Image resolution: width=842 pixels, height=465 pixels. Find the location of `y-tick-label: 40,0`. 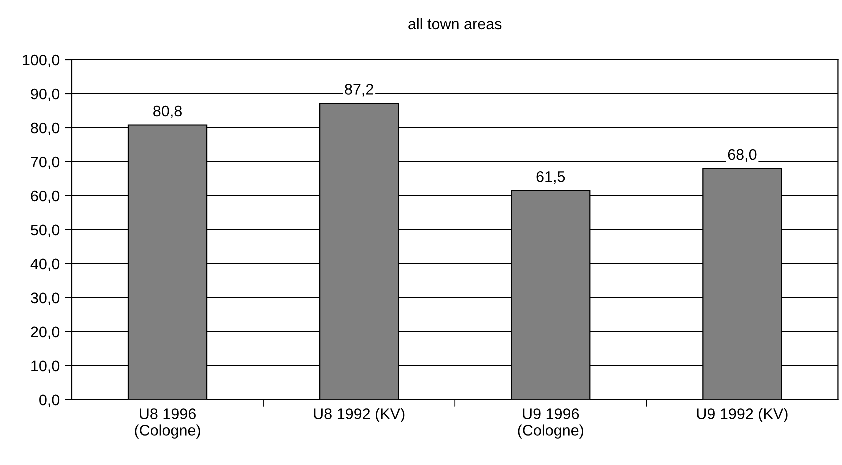

y-tick-label: 40,0 is located at coordinates (45, 265).